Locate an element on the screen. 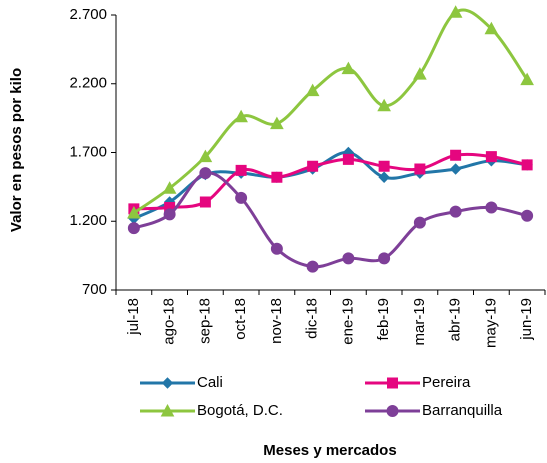 The height and width of the screenshot is (463, 547). legend-label: Pereira is located at coordinates (446, 382).